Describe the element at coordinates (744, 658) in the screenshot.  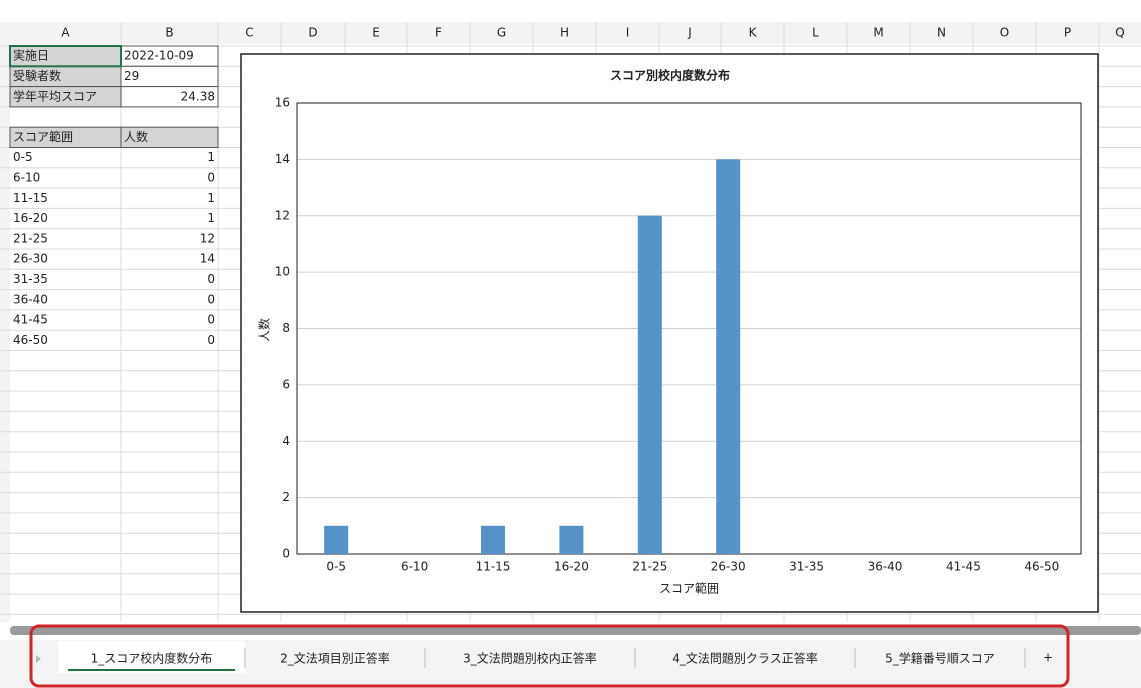
I see `sheet-tab: 4_文法問題別クラス正答率` at that location.